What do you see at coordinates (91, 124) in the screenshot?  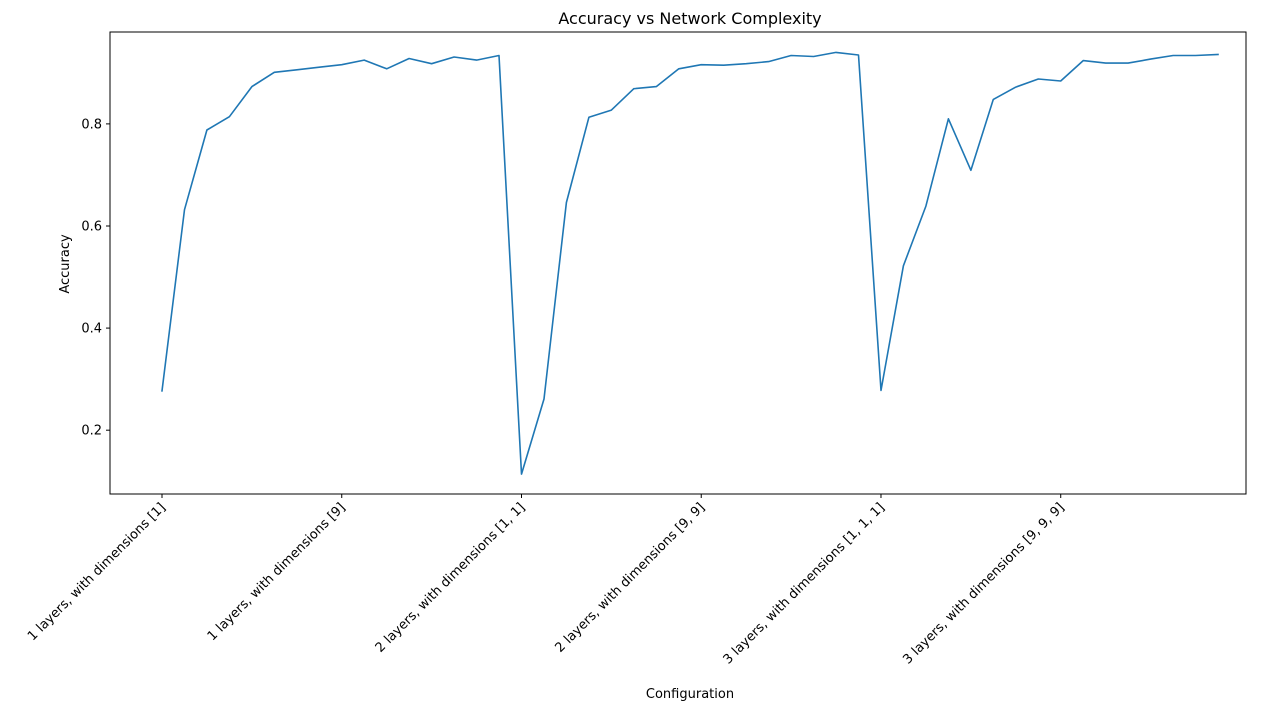 I see `y-tick-label: 0.8` at bounding box center [91, 124].